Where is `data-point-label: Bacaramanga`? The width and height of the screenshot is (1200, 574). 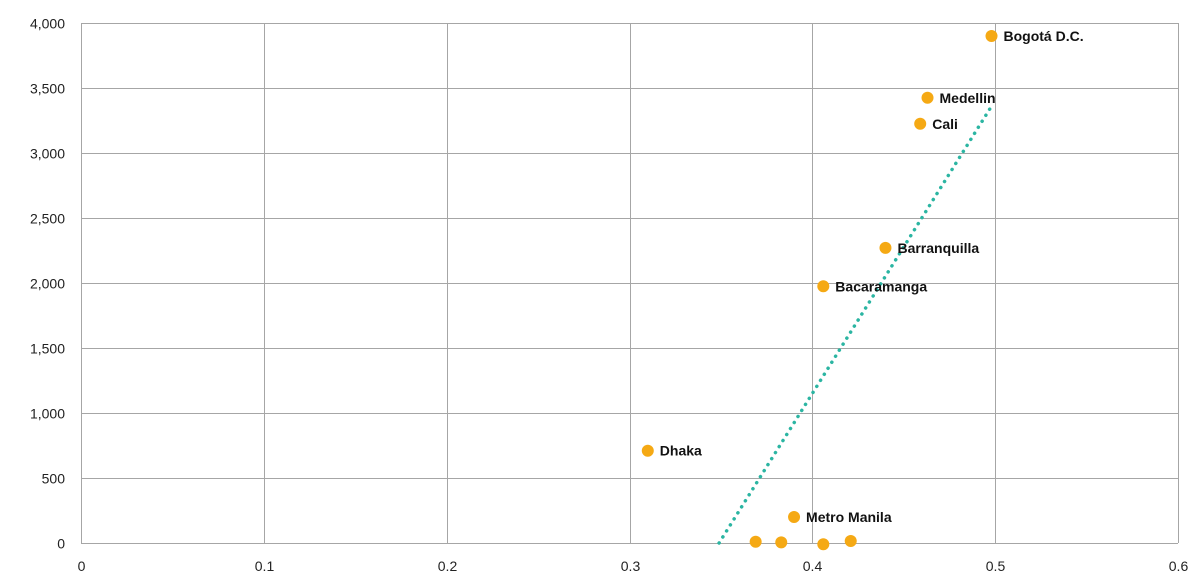
data-point-label: Bacaramanga is located at coordinates (881, 286).